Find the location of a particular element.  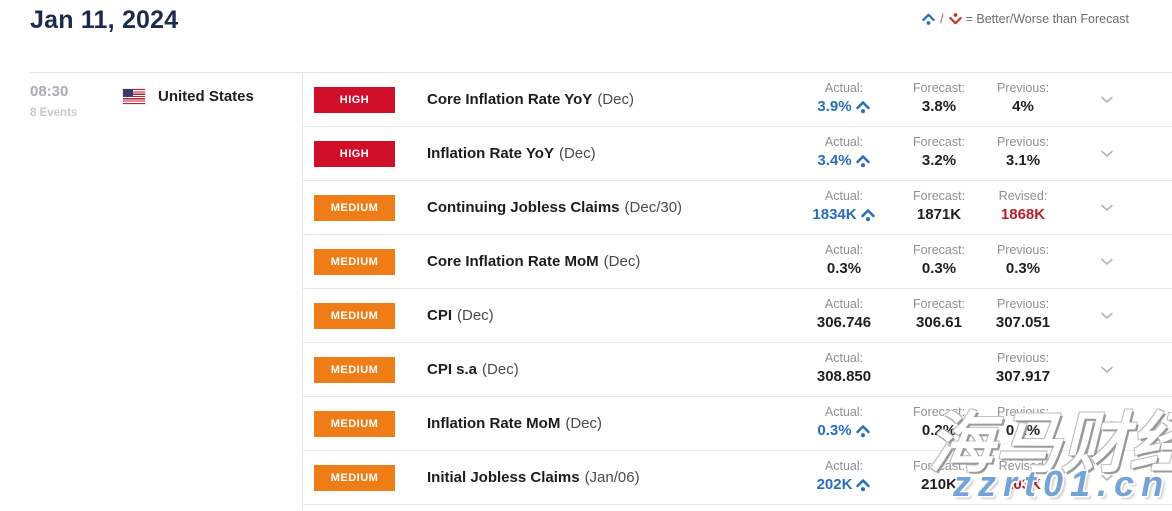

third-value-wrap: 307.917 is located at coordinates (1023, 376).